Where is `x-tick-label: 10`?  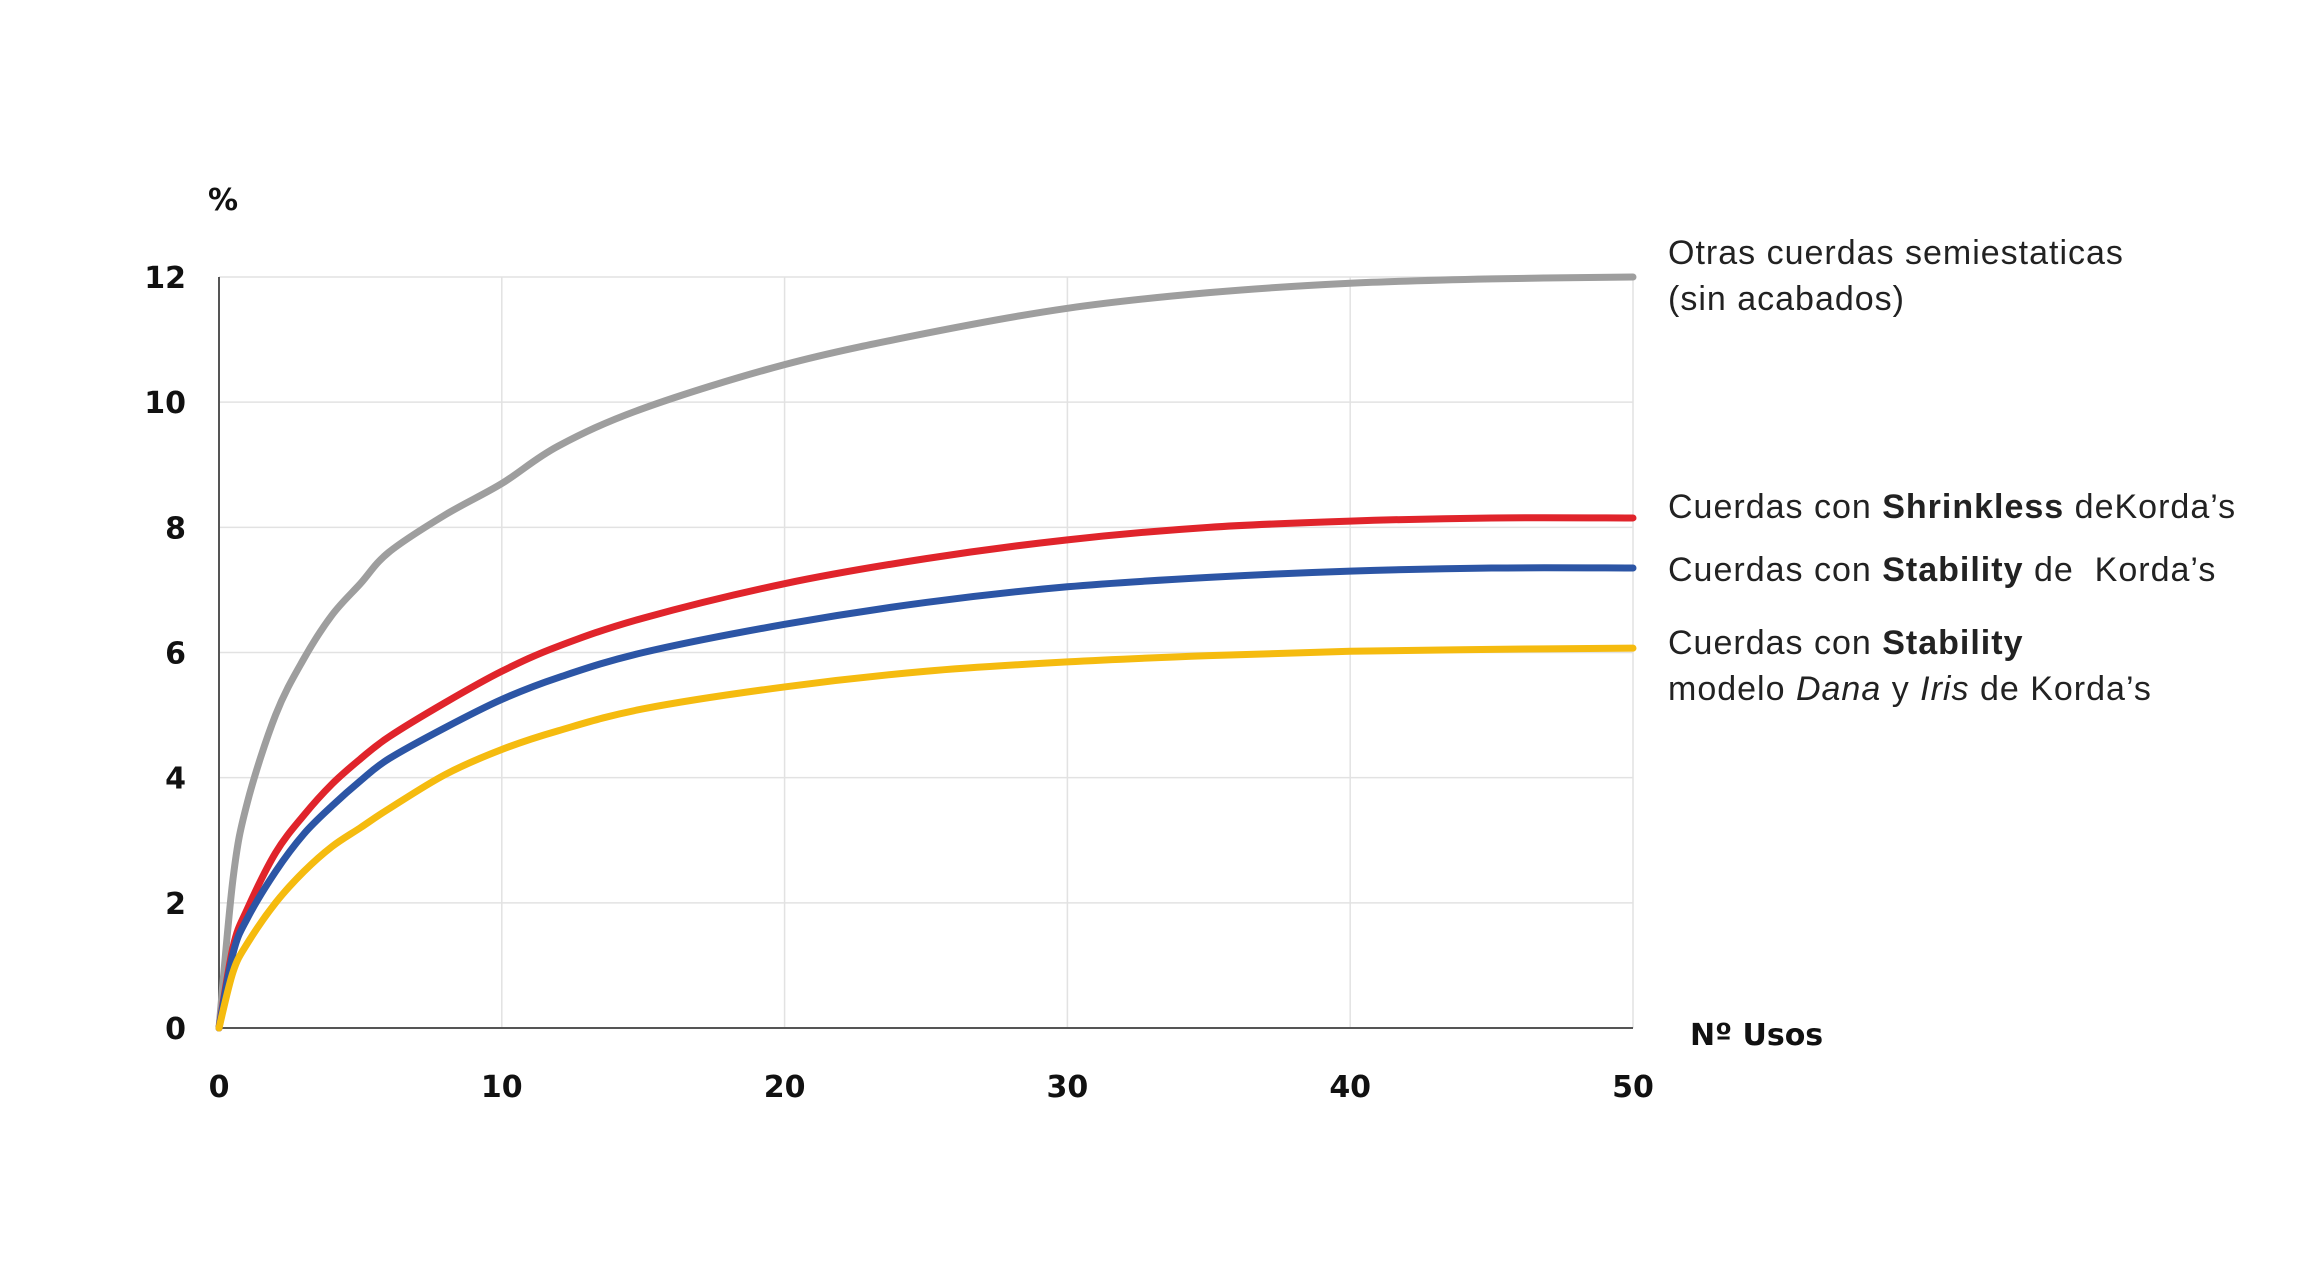 x-tick-label: 10 is located at coordinates (502, 1087).